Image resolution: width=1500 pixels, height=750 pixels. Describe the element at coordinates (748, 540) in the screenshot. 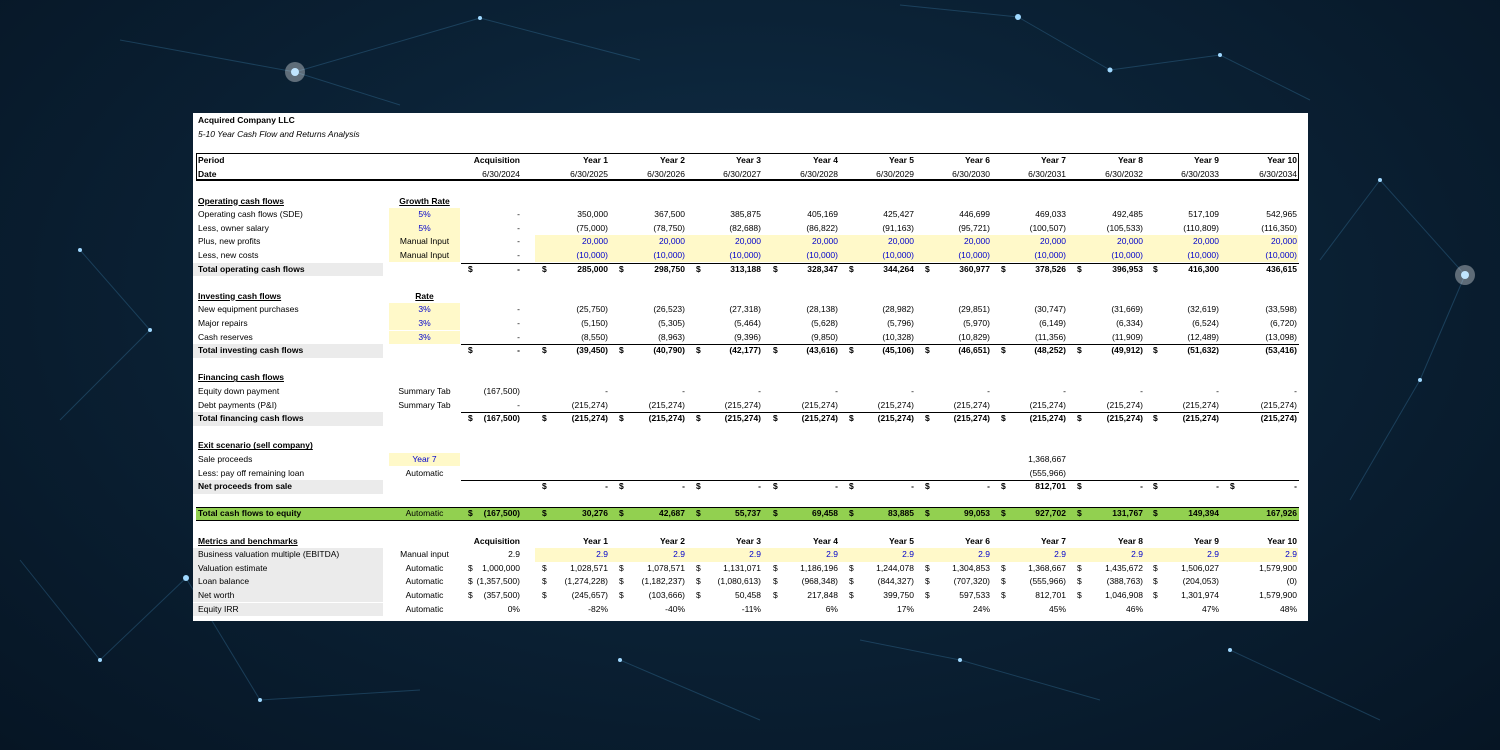

I see `metrics-period-header: Year 3` at that location.